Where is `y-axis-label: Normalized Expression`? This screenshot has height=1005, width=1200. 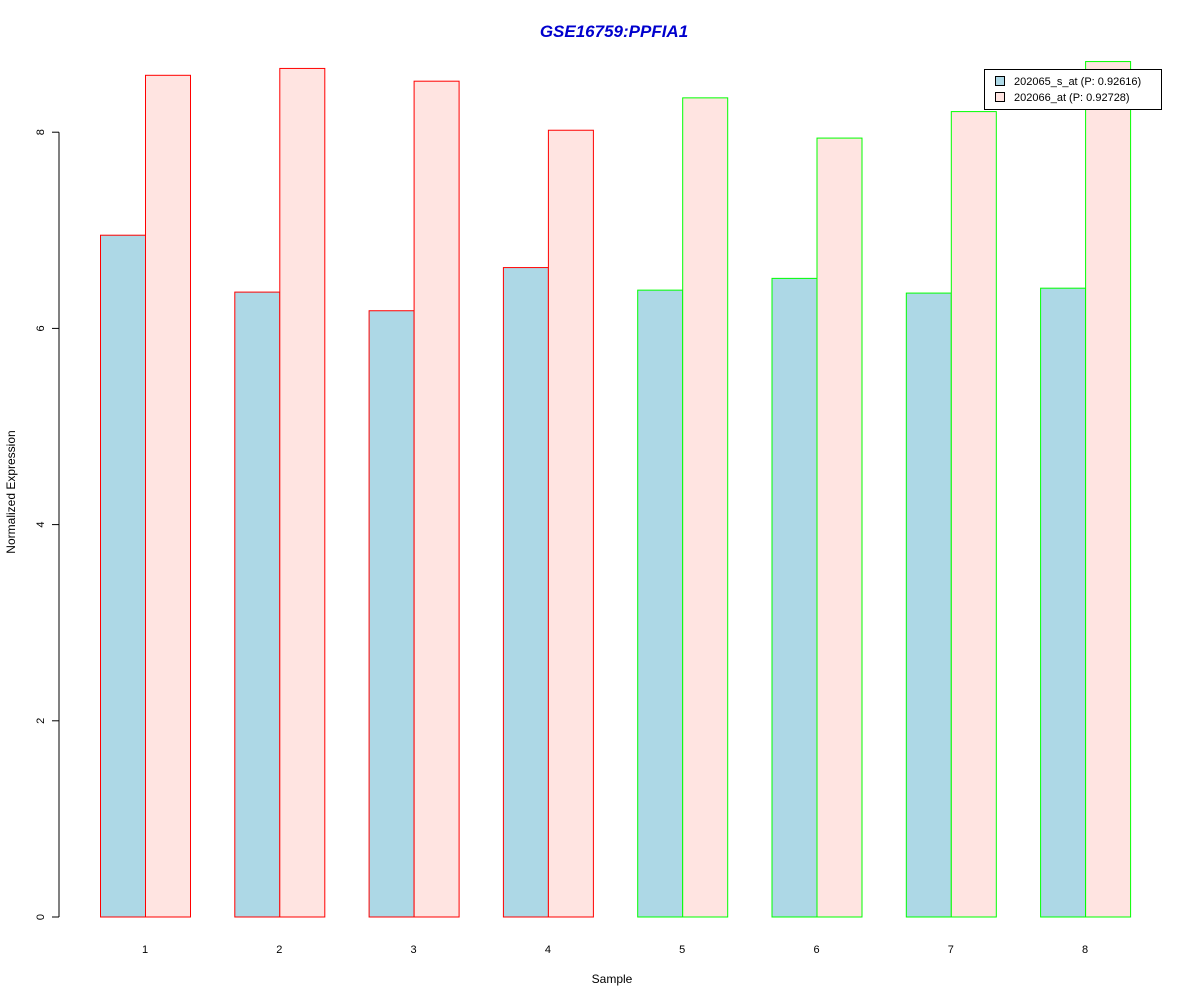 y-axis-label: Normalized Expression is located at coordinates (11, 491).